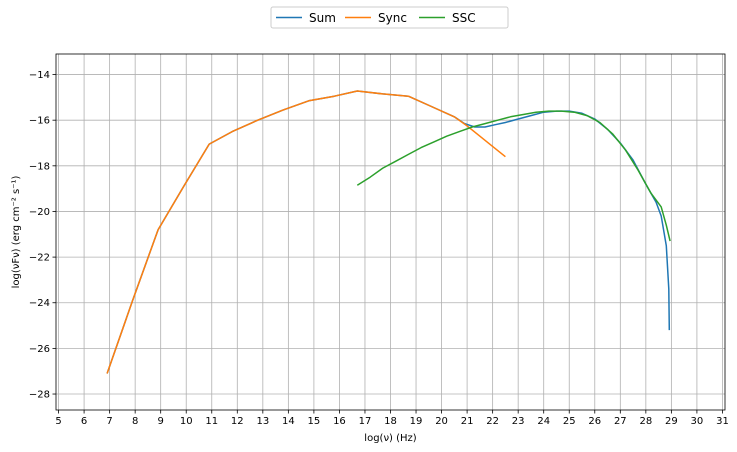 Image resolution: width=737 pixels, height=452 pixels. What do you see at coordinates (543, 421) in the screenshot?
I see `x-tick-label: 24` at bounding box center [543, 421].